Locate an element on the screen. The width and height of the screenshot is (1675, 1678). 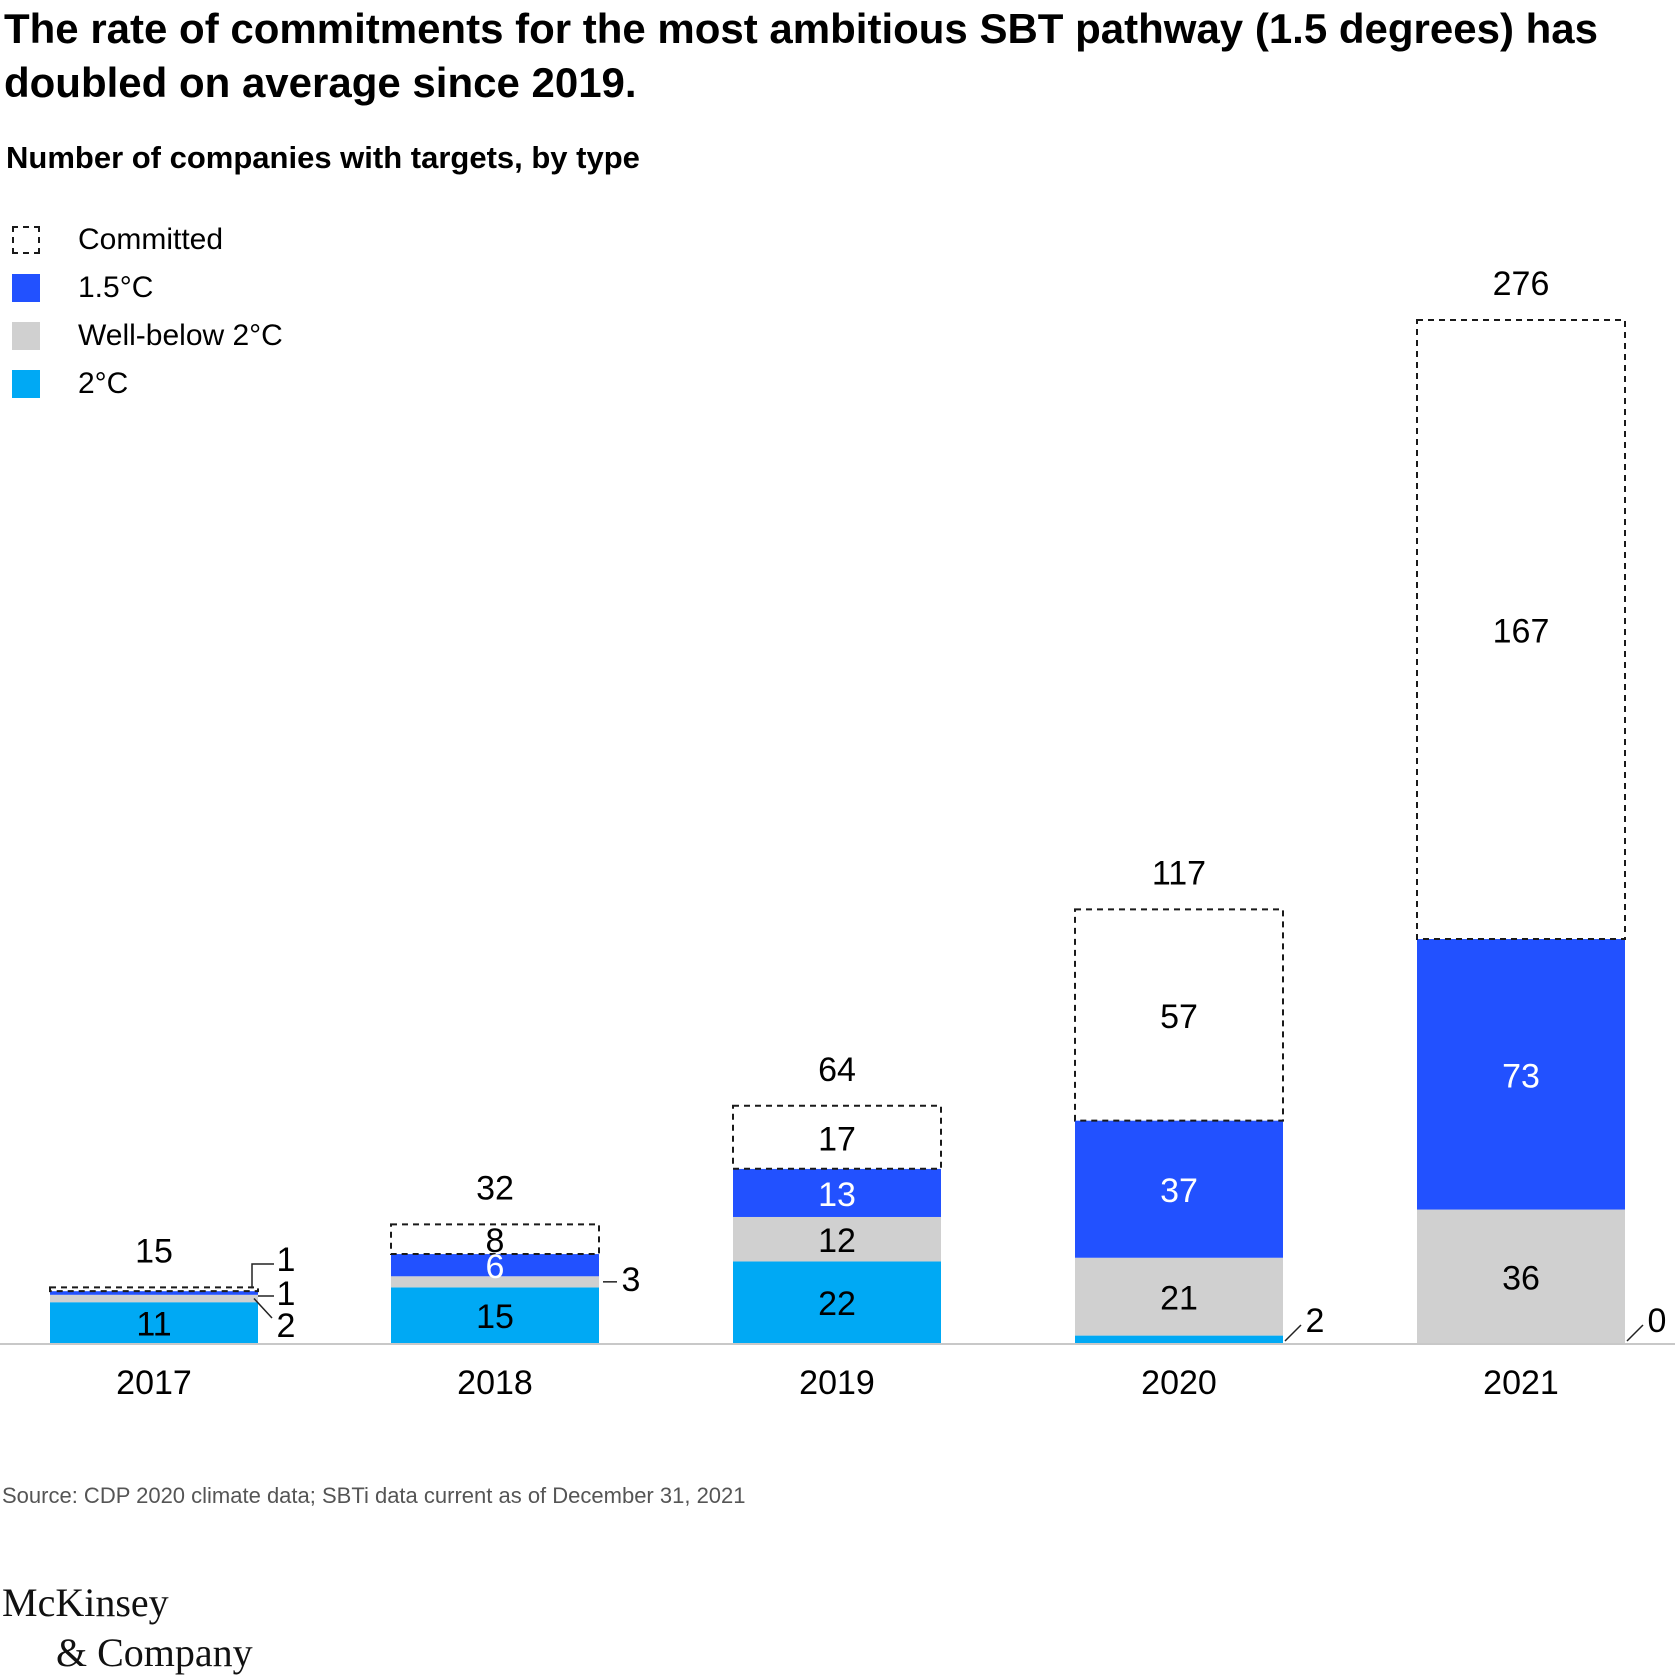
bar-c15-2020 is located at coordinates (1179, 1189).